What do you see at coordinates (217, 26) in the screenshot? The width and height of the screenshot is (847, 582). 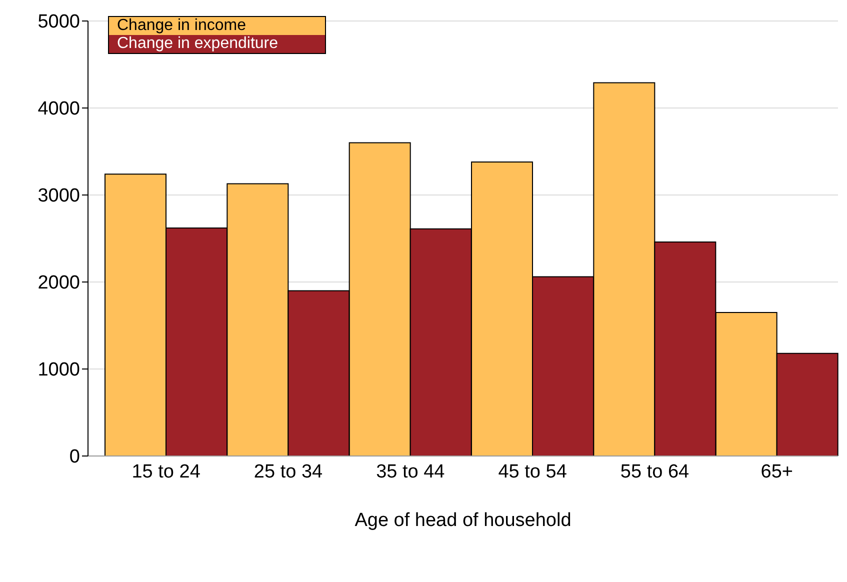 I see `text: Change in income` at bounding box center [217, 26].